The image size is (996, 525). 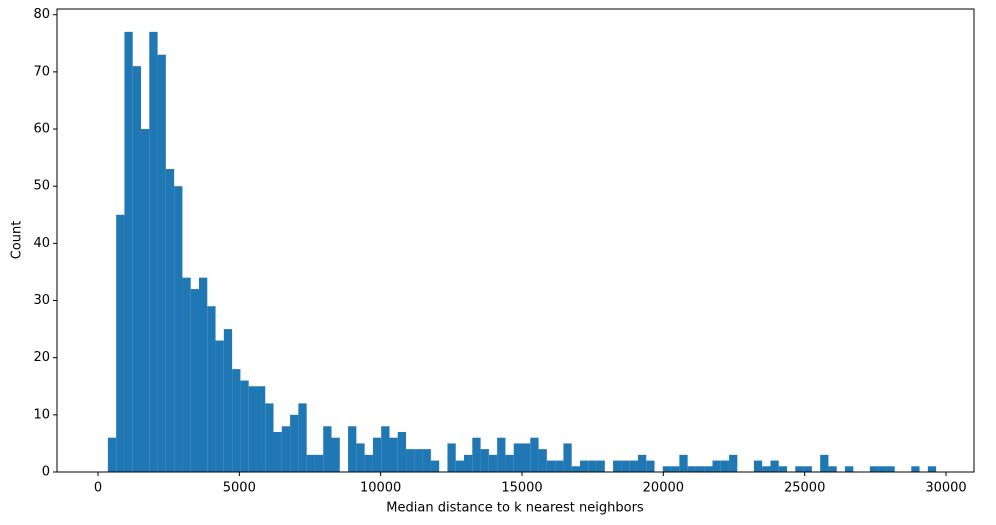 What do you see at coordinates (41, 186) in the screenshot?
I see `y-tick-label: 50` at bounding box center [41, 186].